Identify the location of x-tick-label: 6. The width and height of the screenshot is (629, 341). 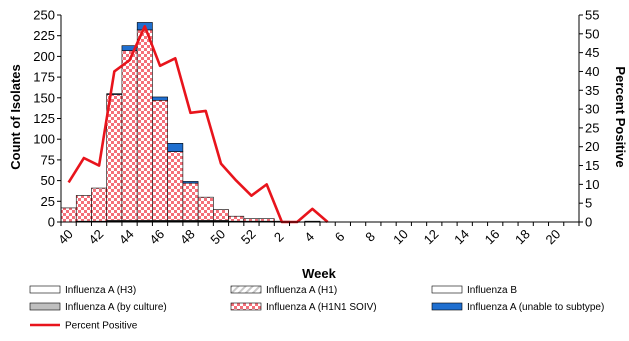
(340, 237).